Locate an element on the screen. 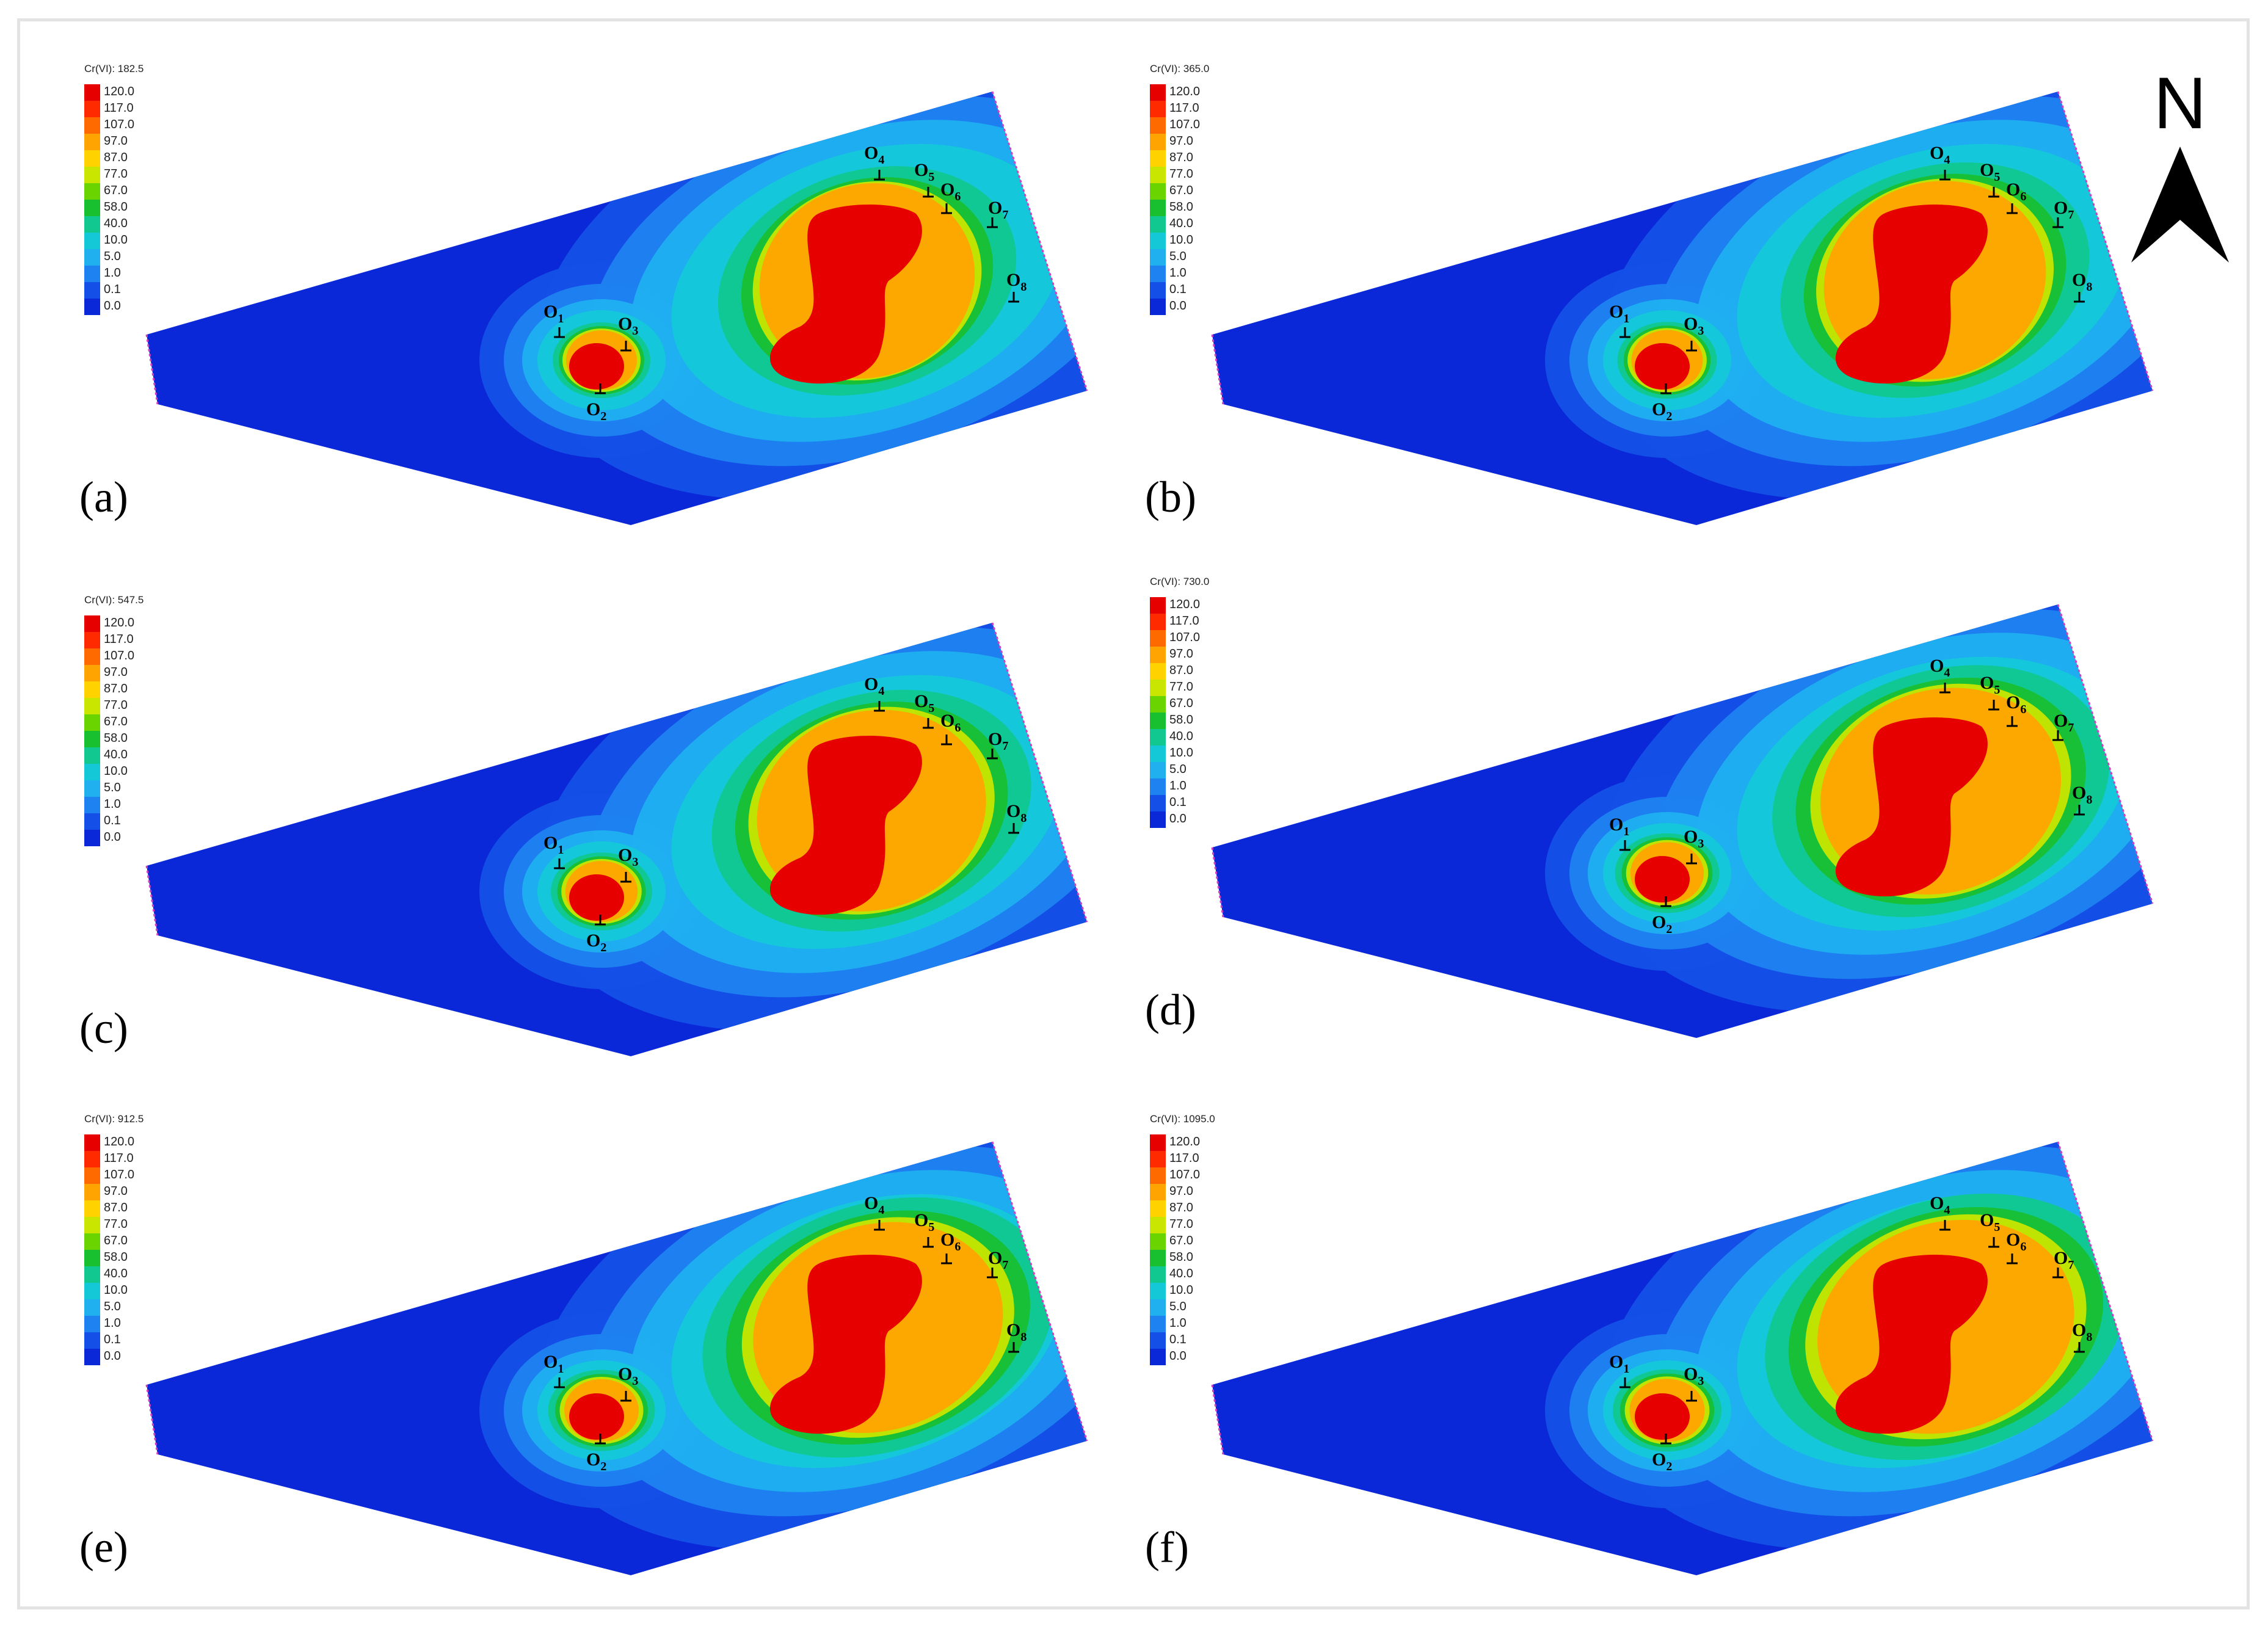 The height and width of the screenshot is (1629, 2268). well-label: O6 is located at coordinates (951, 191).